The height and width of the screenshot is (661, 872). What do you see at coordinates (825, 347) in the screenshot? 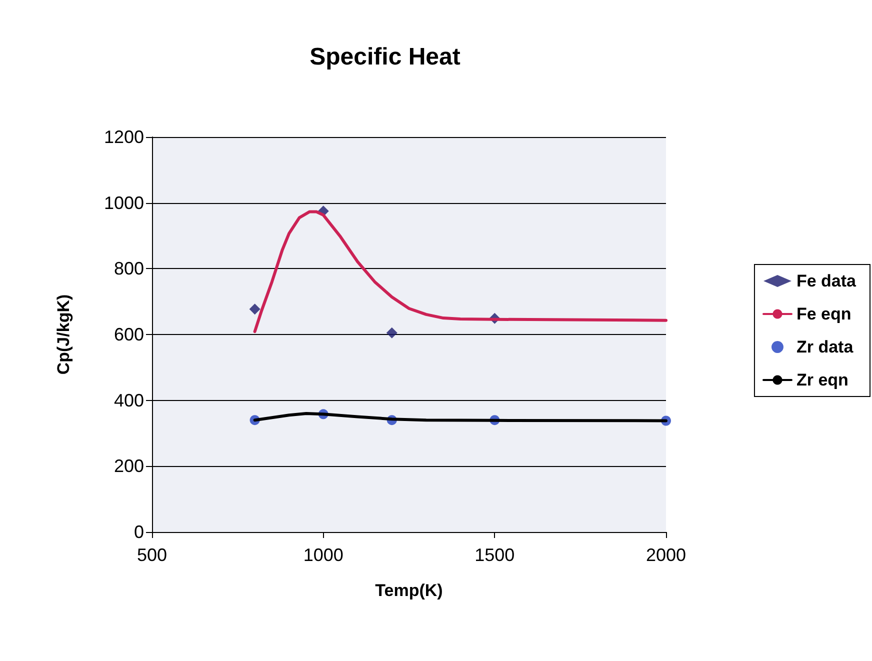
I see `legend-label: Zr data` at bounding box center [825, 347].